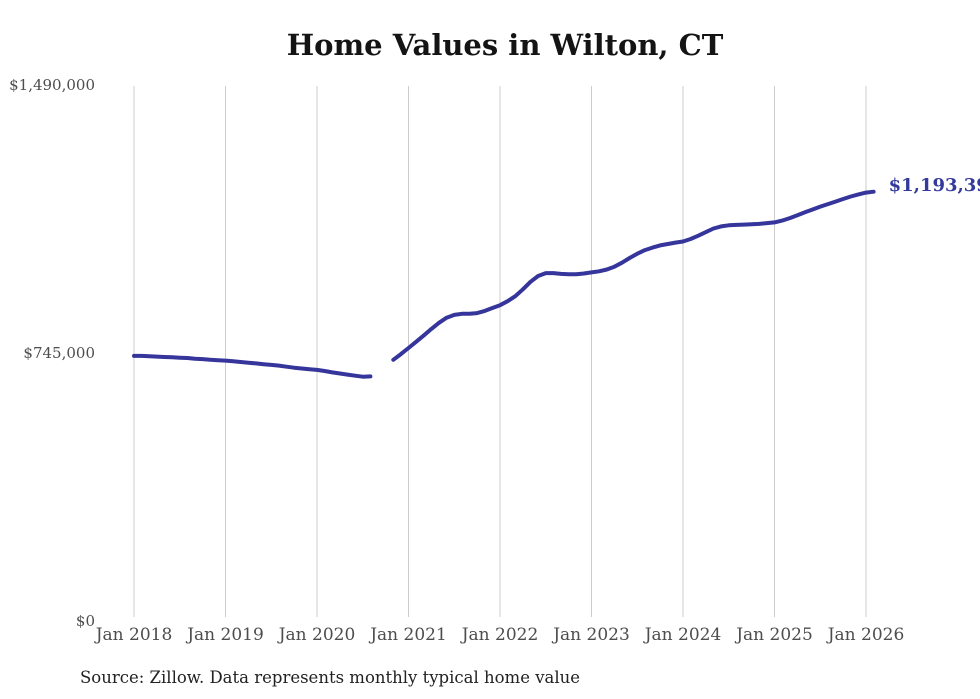 This screenshot has width=980, height=699. Describe the element at coordinates (52, 85) in the screenshot. I see `y-axis-tick-label: $1,490,000` at that location.